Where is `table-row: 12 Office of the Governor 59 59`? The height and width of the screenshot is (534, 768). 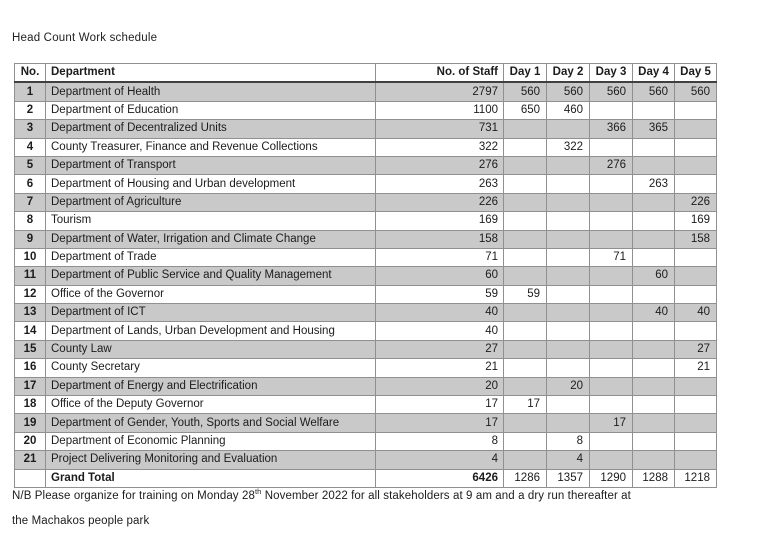
table-row: 12 Office of the Governor 59 59 is located at coordinates (365, 294).